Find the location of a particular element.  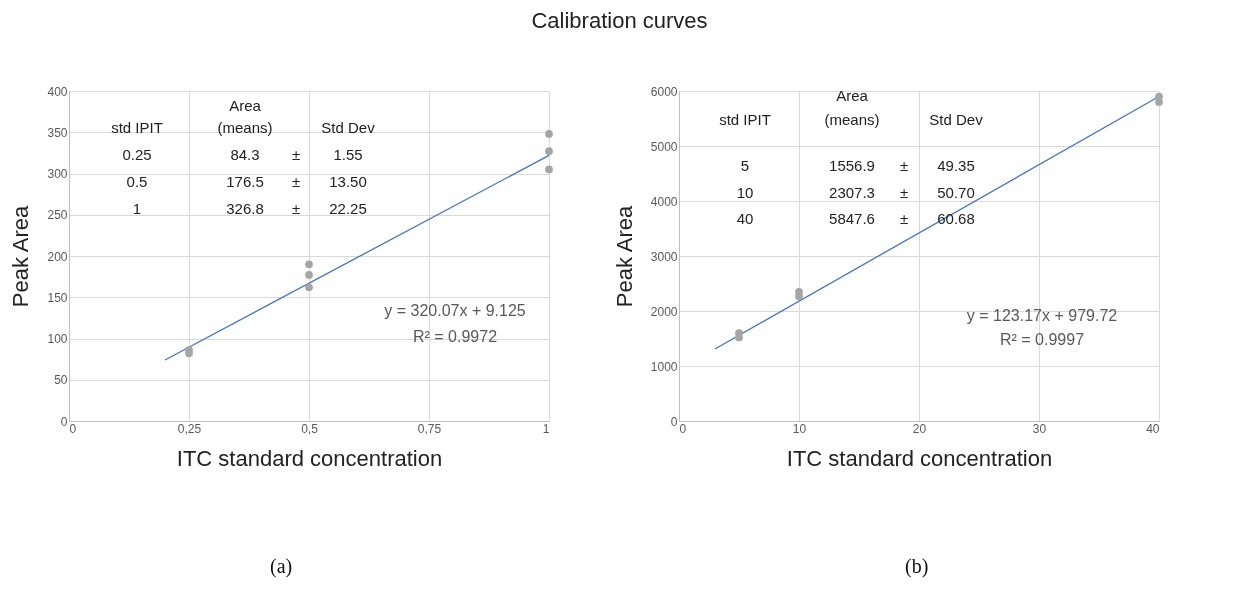

x-tick-label: 0,75 is located at coordinates (429, 428).